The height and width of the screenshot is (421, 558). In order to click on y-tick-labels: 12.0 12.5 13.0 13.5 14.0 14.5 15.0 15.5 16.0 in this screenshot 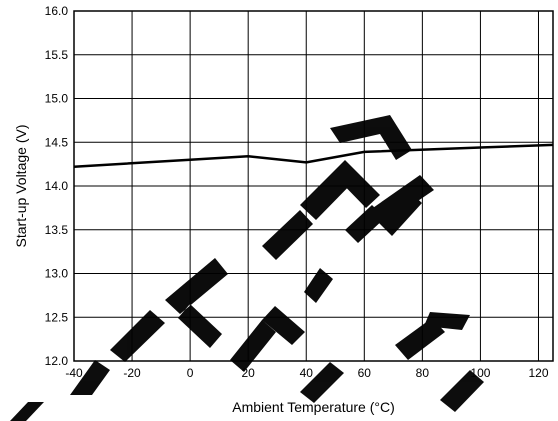, I will do `click(57, 186)`.